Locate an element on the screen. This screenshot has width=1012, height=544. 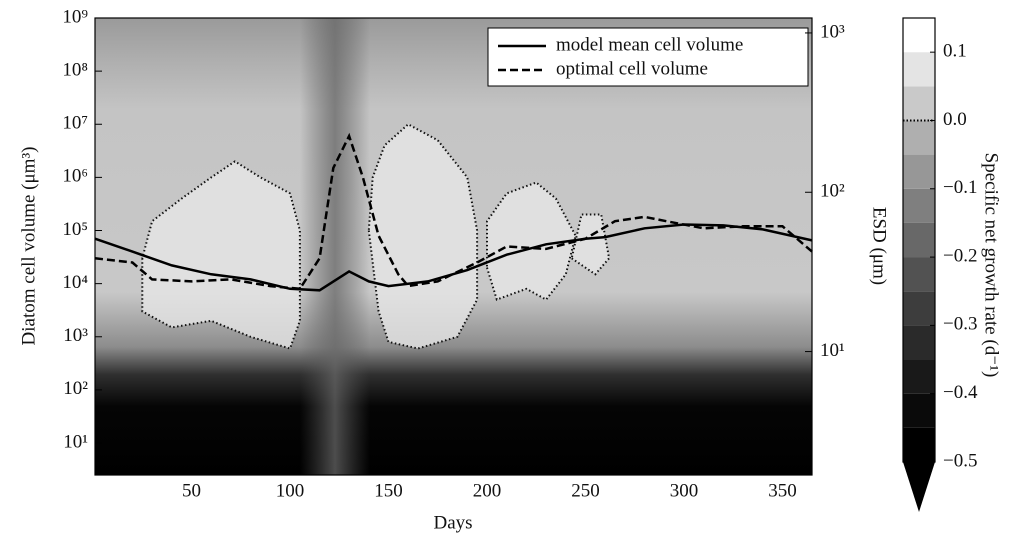
legend-box is located at coordinates (648, 57).